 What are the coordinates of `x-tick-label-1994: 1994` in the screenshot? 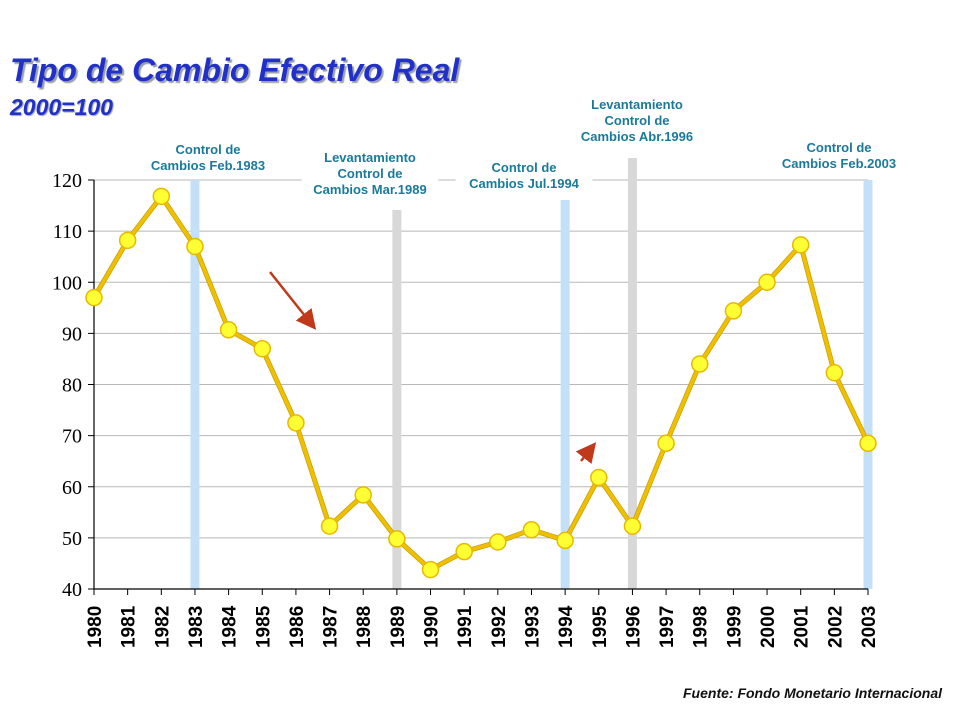 It's located at (566, 626).